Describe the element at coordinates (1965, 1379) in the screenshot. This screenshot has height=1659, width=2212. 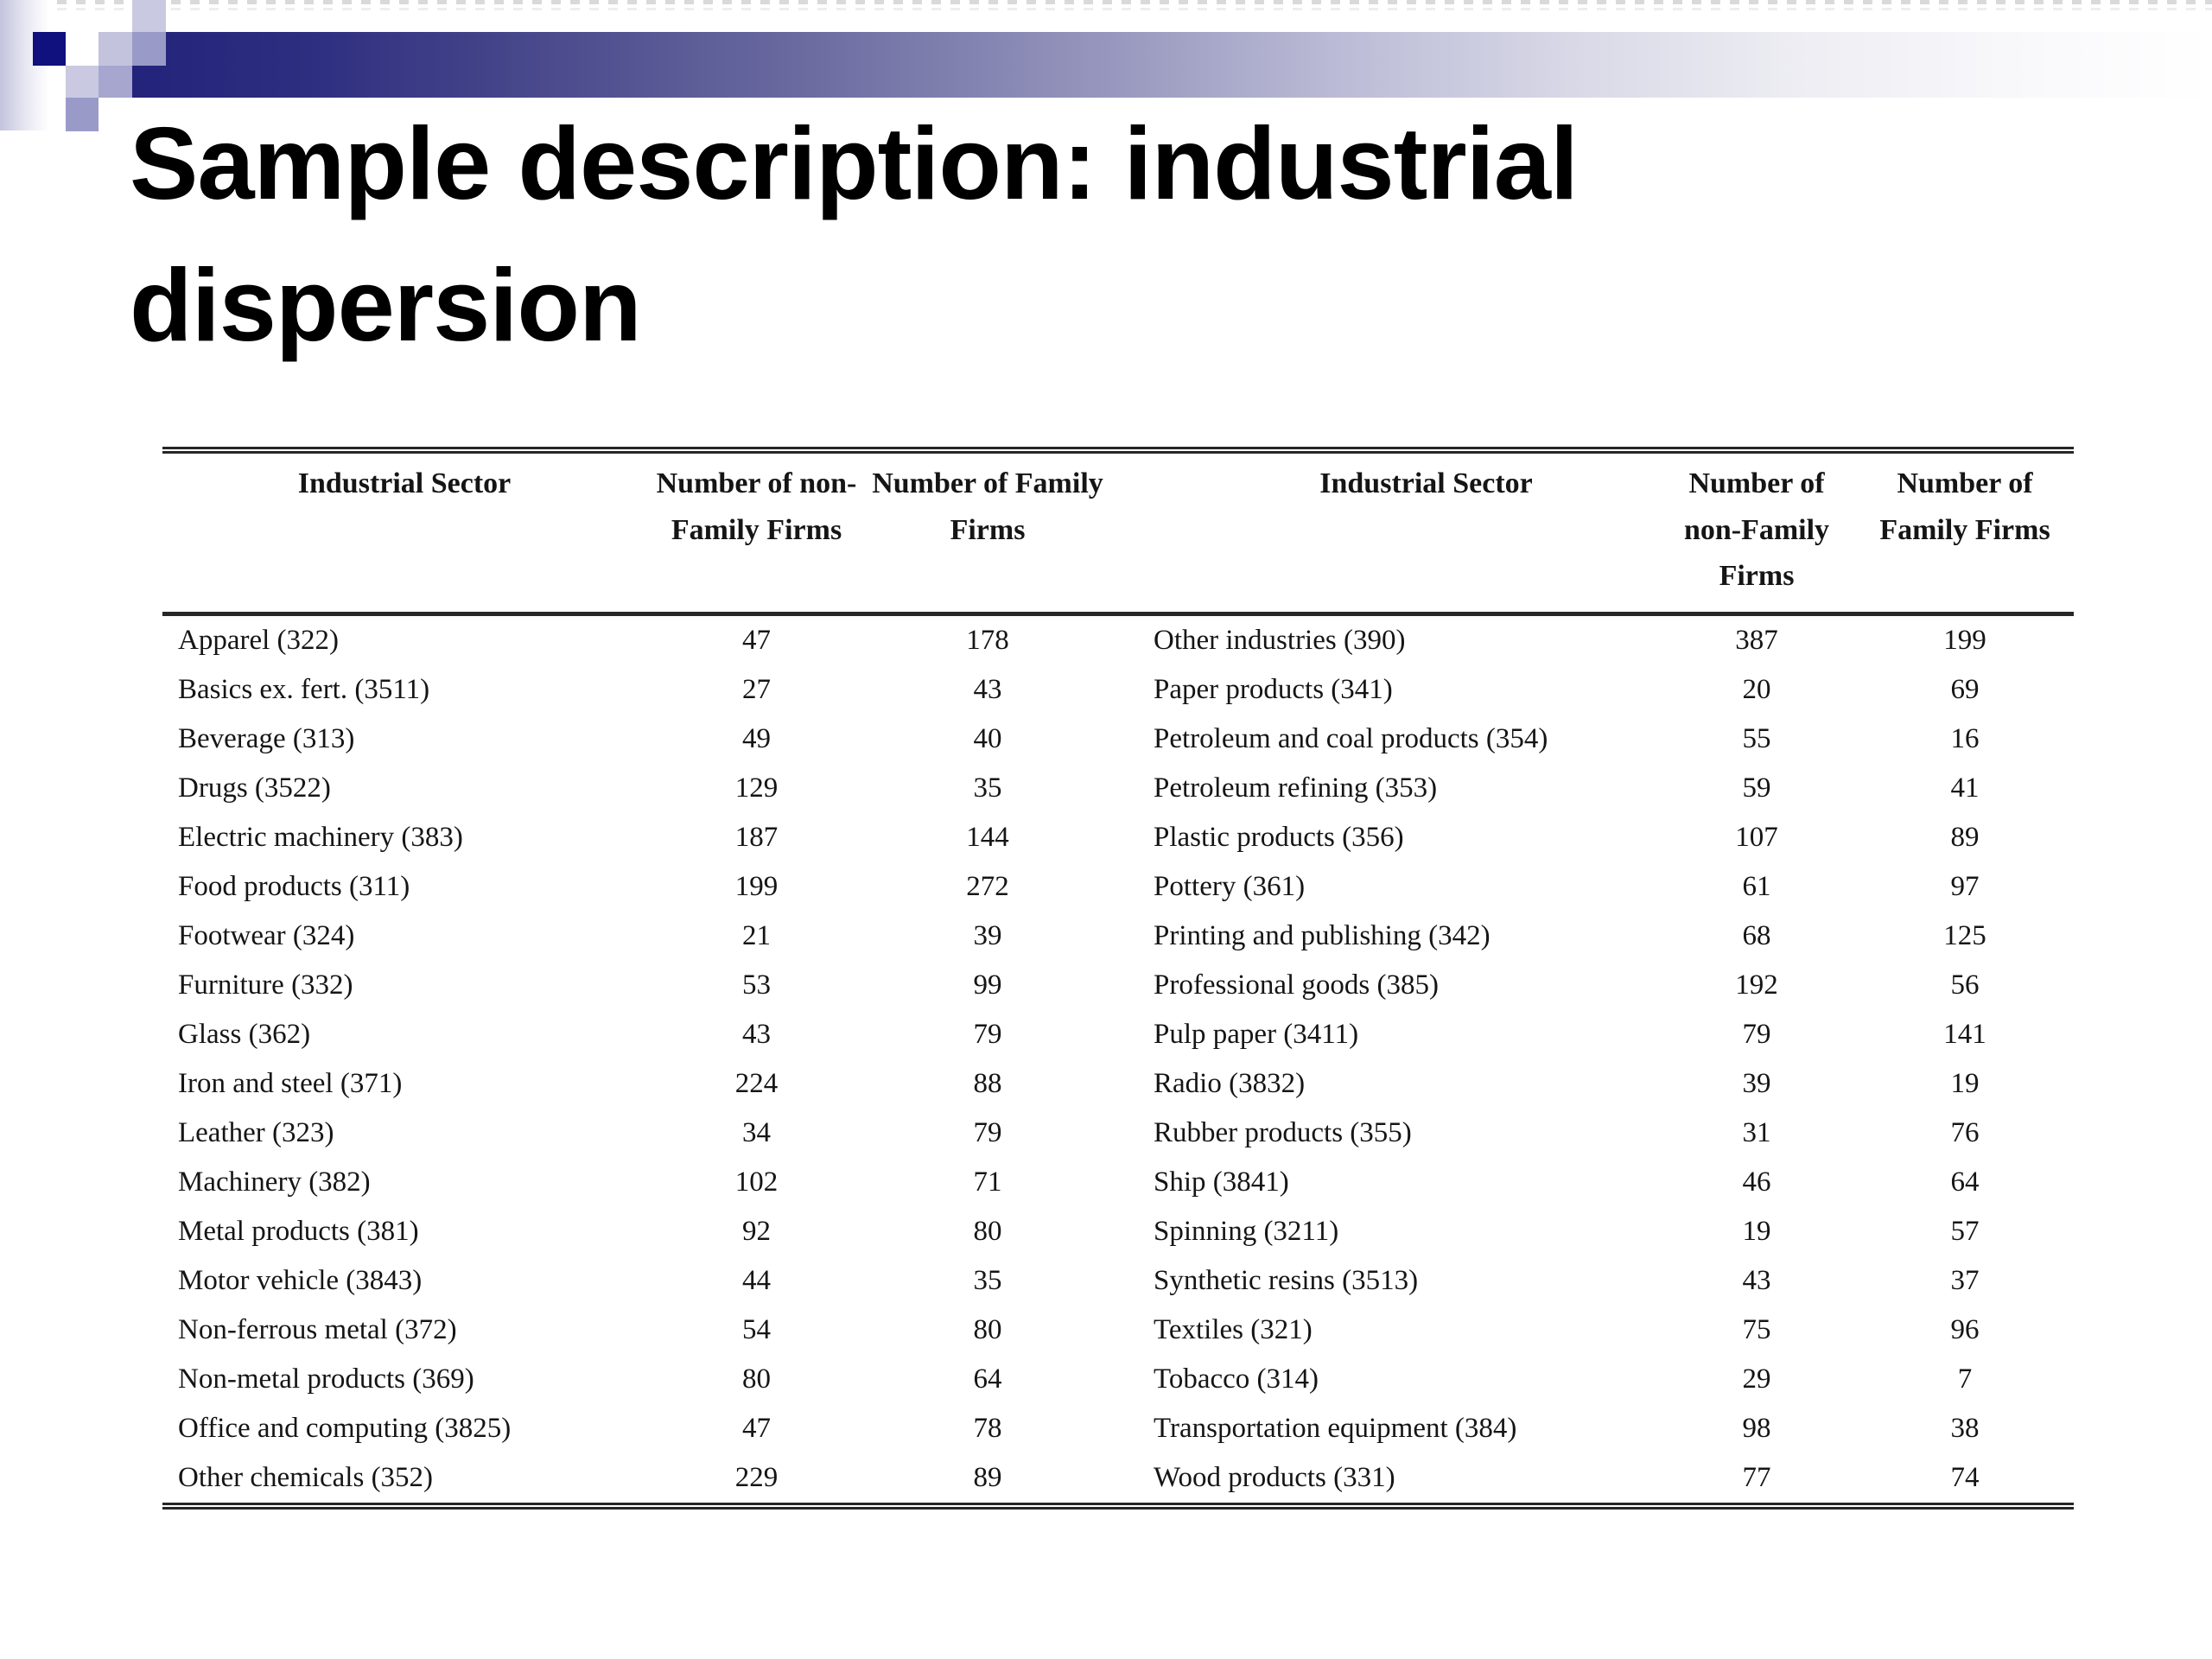
I see `family-count: 7` at that location.